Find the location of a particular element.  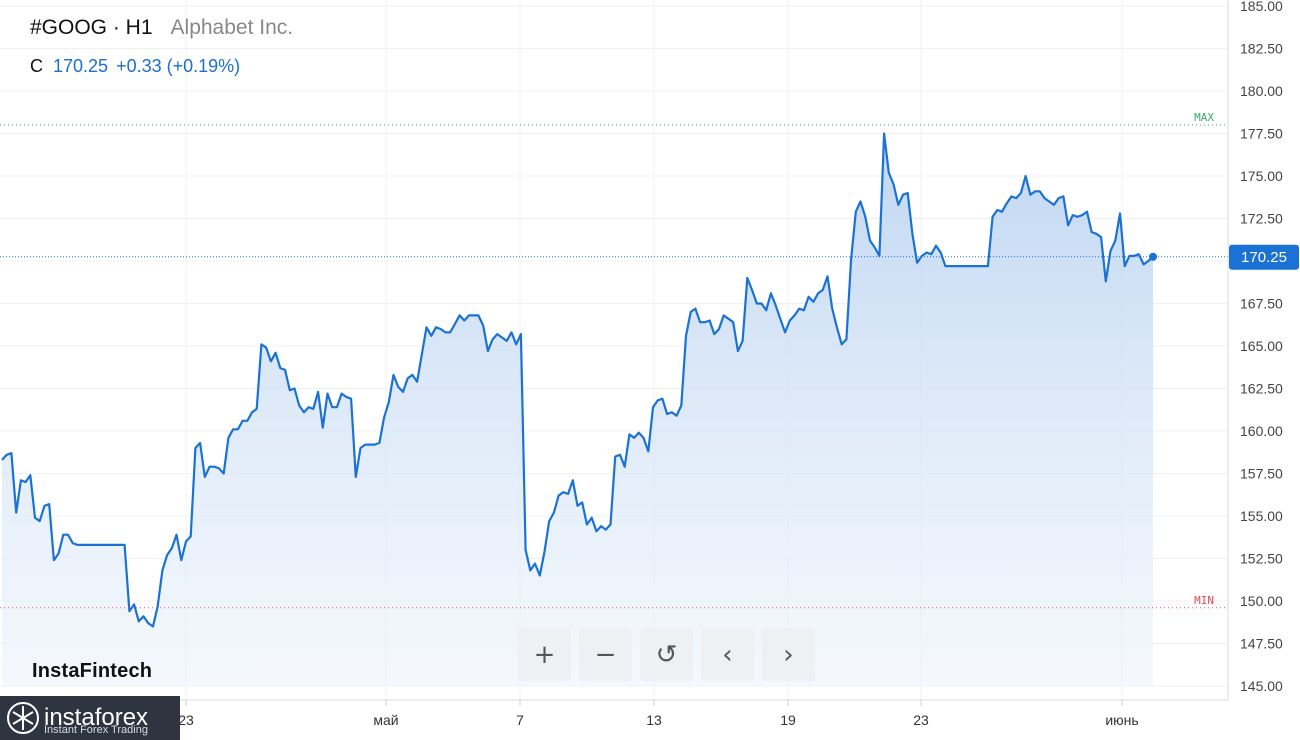

reset-button: ↺ is located at coordinates (666, 654).